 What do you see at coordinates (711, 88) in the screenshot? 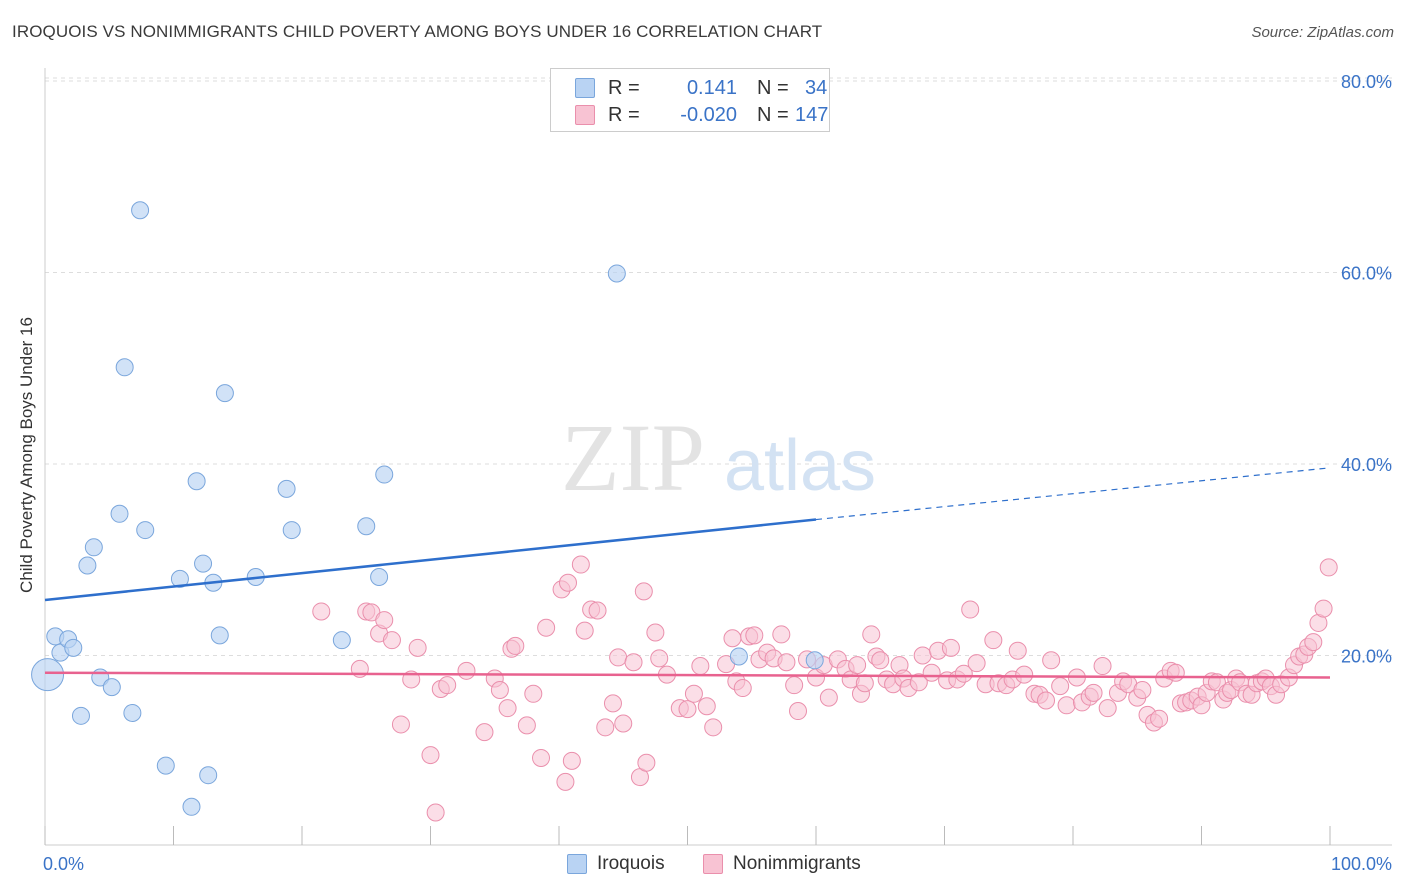
I see `legend-r-value: 0.141` at bounding box center [711, 88].